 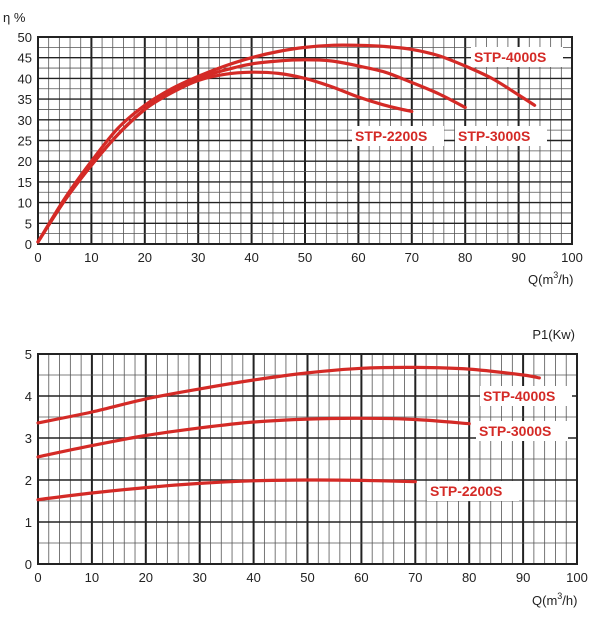 I want to click on y-axis-label: P1(Kw), so click(x=553, y=334).